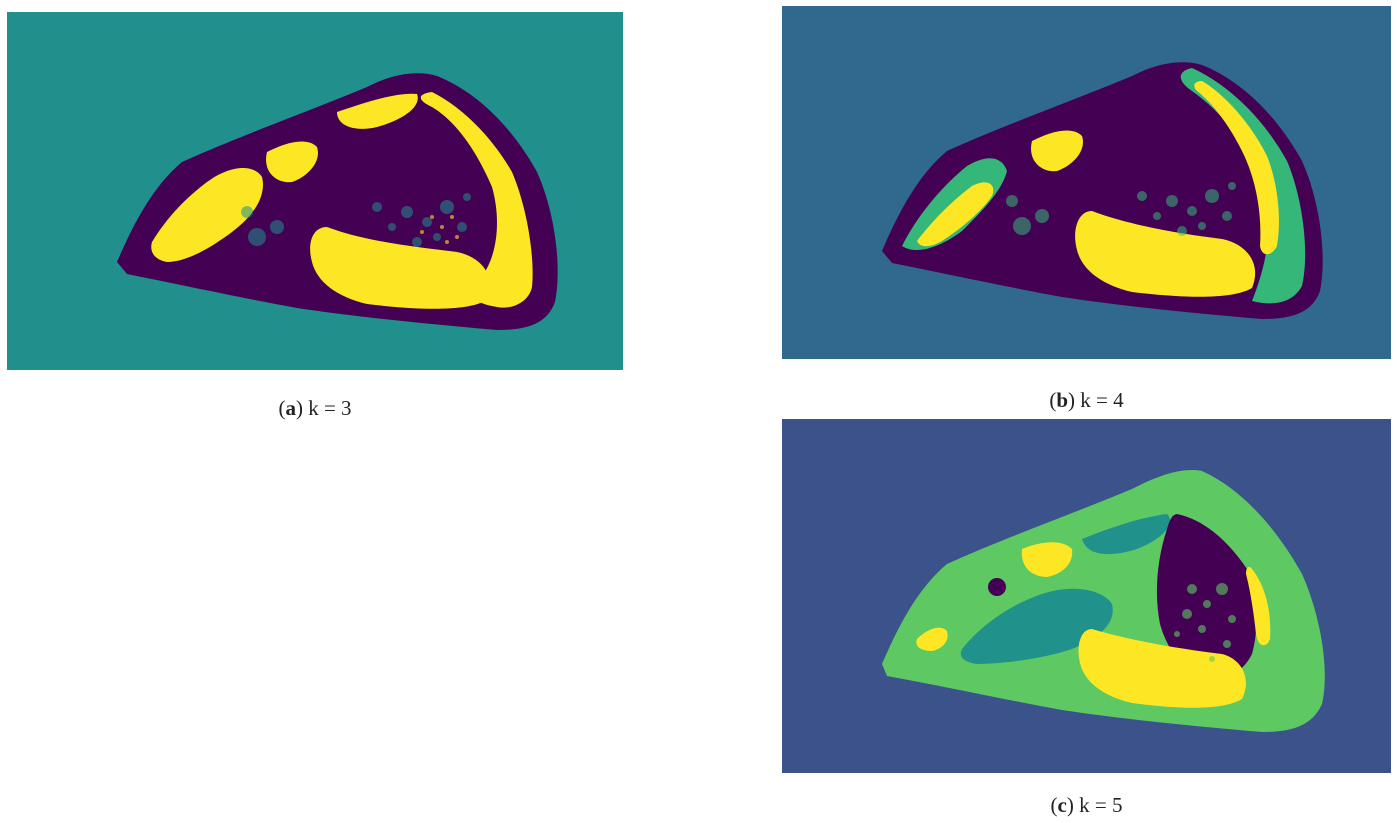 This screenshot has height=823, width=1397. Describe the element at coordinates (1102, 400) in the screenshot. I see `caption-text: k = 4` at that location.